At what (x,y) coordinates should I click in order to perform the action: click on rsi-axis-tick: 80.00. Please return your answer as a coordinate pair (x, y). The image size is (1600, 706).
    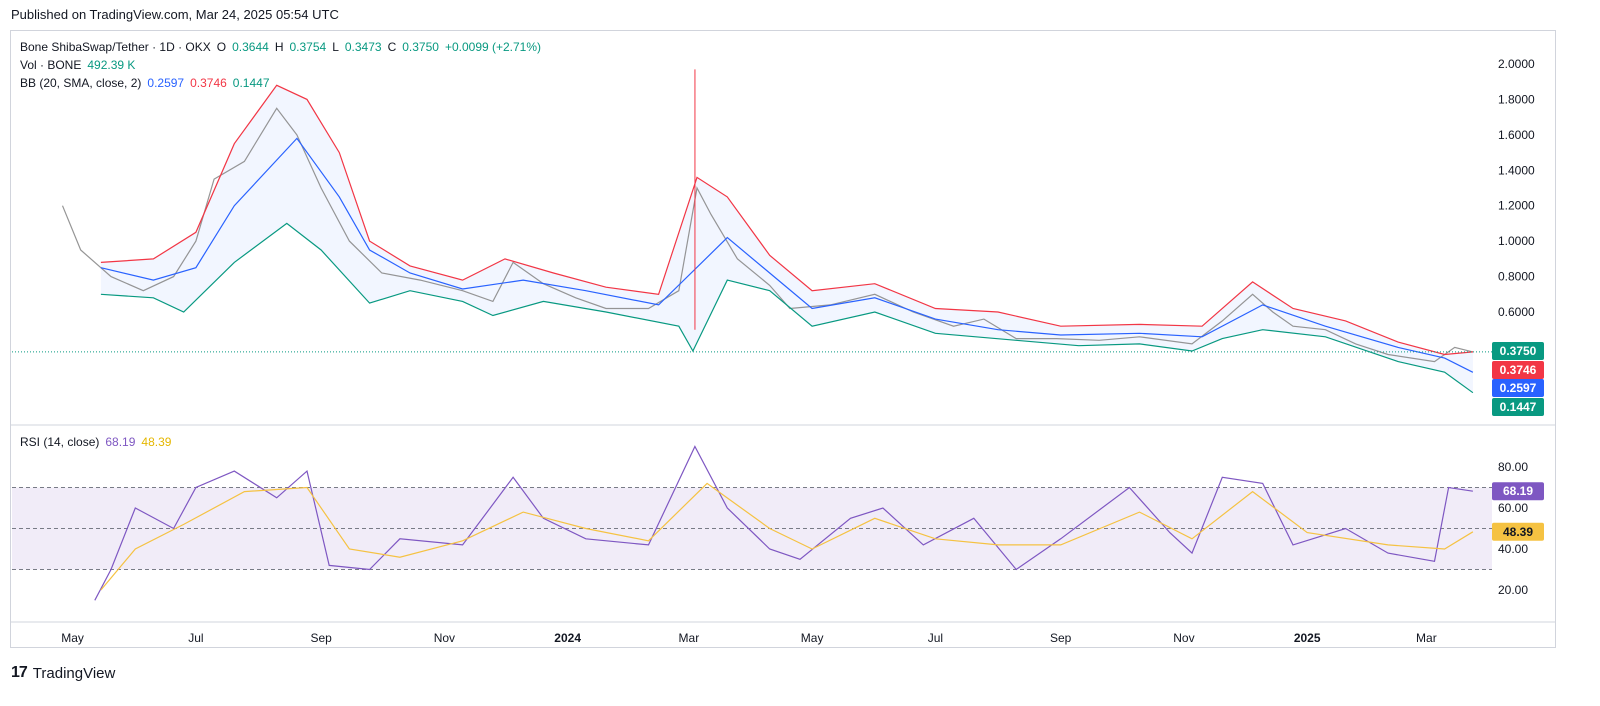
    Looking at the image, I should click on (1513, 467).